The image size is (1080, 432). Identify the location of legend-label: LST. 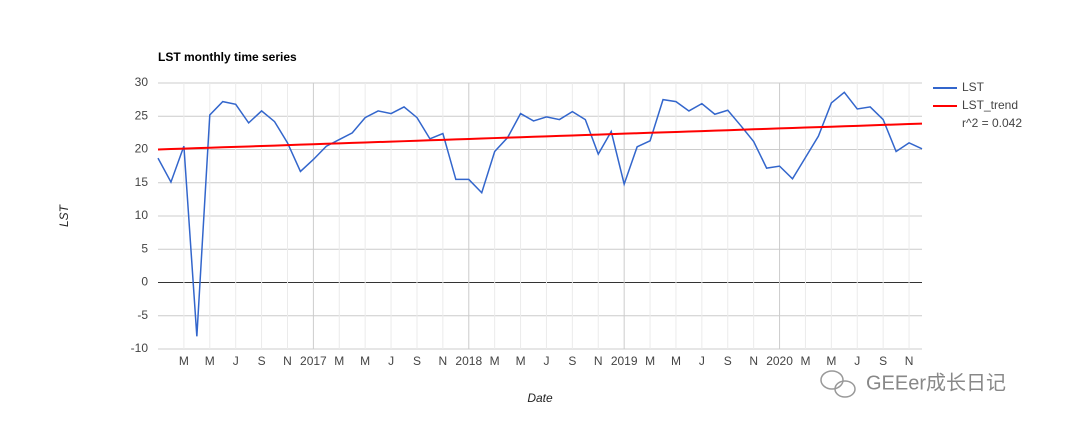
(973, 87).